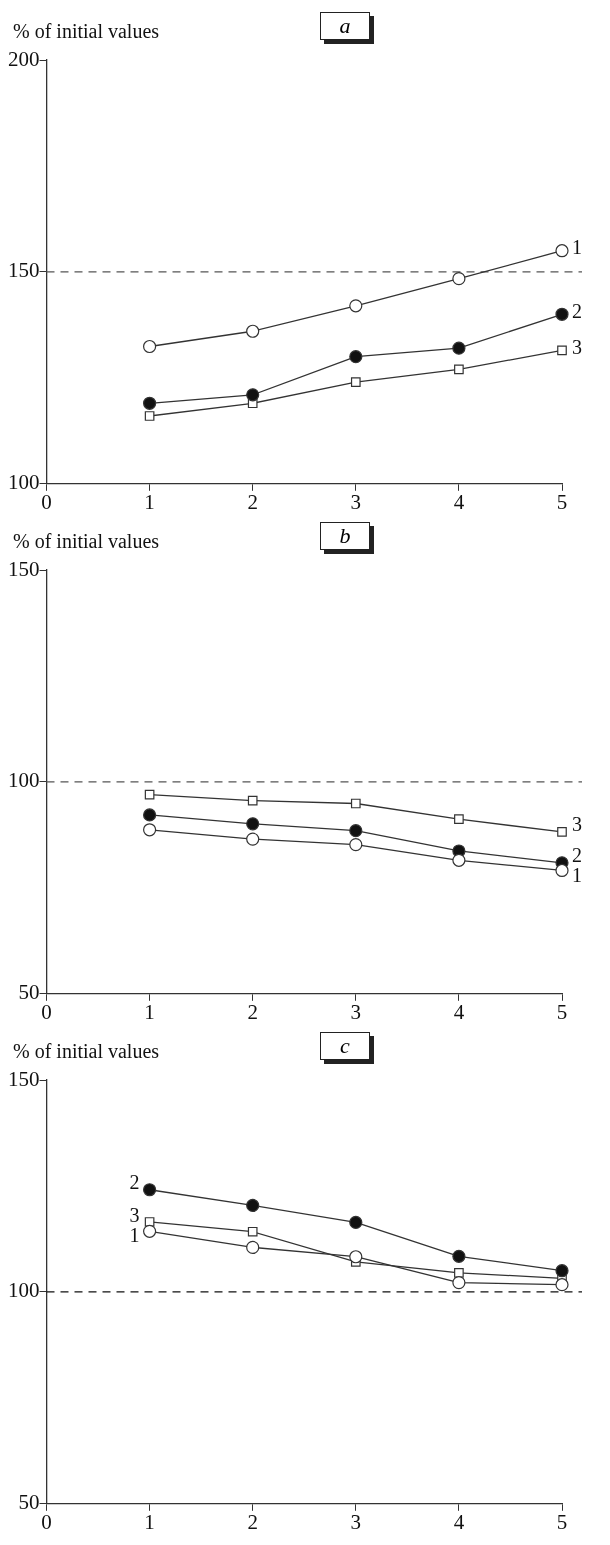  What do you see at coordinates (24, 58) in the screenshot?
I see `y-tick-label: 200` at bounding box center [24, 58].